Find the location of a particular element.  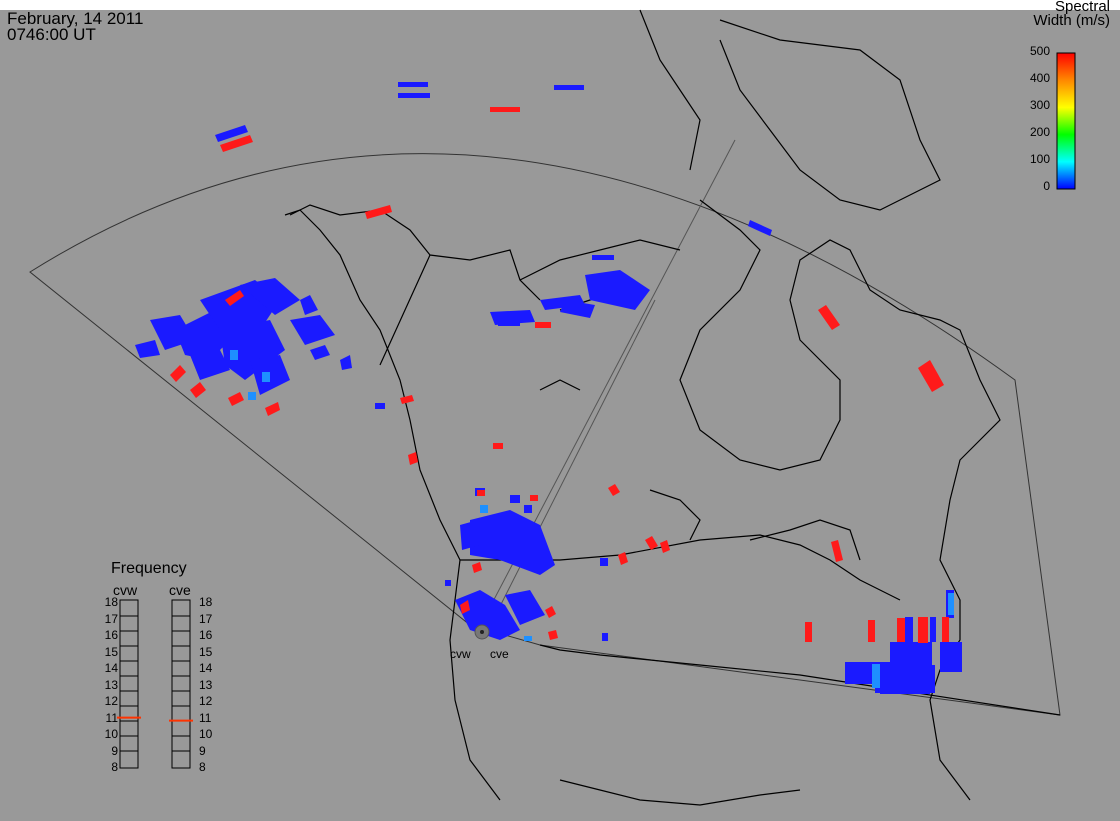

echo-cluster-alaska-mid is located at coordinates (250, 375).